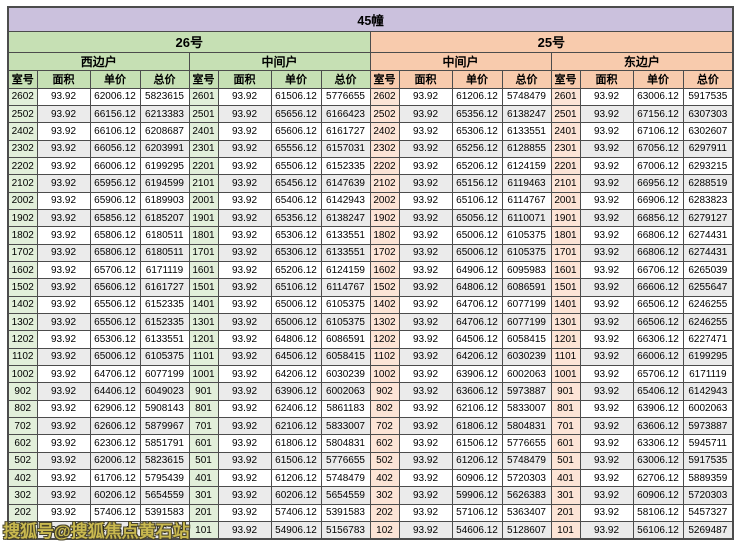  I want to click on cell-unit-price: 65056.12, so click(477, 218).